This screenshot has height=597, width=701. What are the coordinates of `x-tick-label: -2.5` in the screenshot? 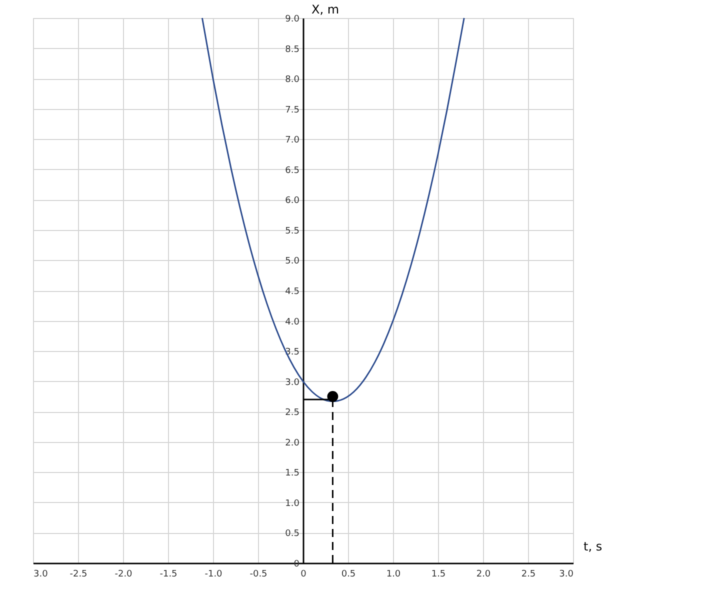 It's located at (79, 575).